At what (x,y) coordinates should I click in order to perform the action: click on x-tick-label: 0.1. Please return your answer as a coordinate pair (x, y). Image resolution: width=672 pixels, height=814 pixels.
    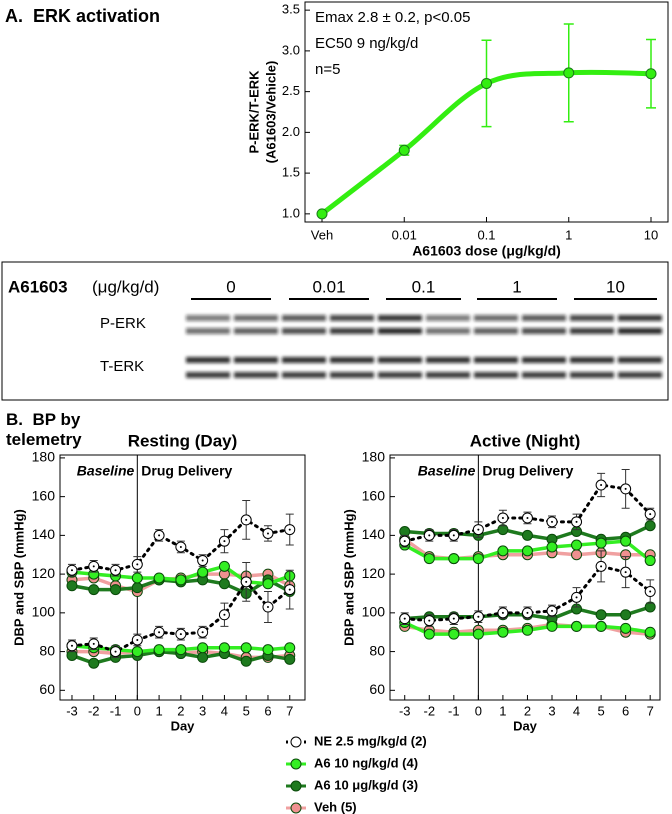
    Looking at the image, I should click on (486, 234).